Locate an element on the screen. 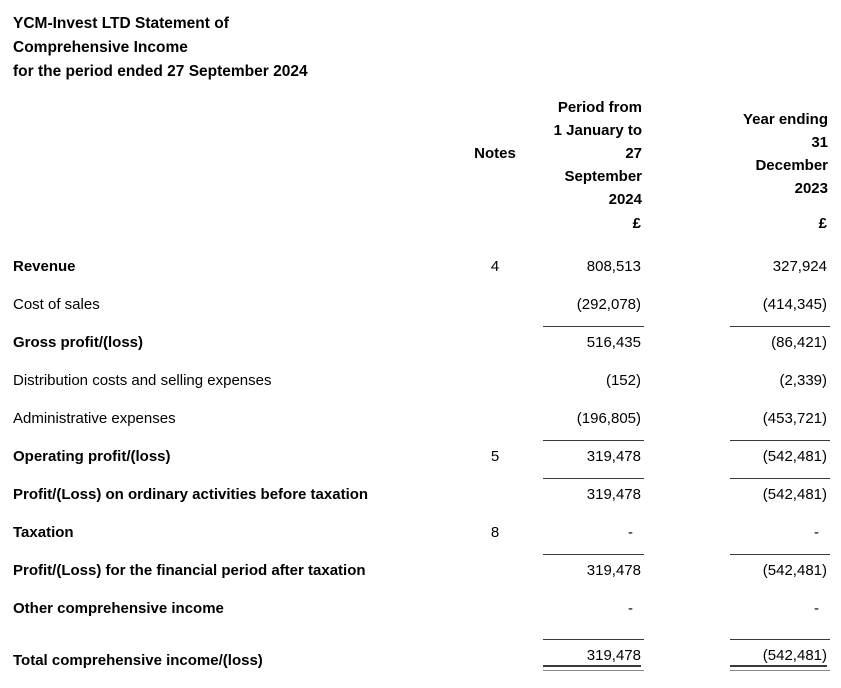  table-row: Cost of sales (292,078) (414,345) is located at coordinates (427, 296).